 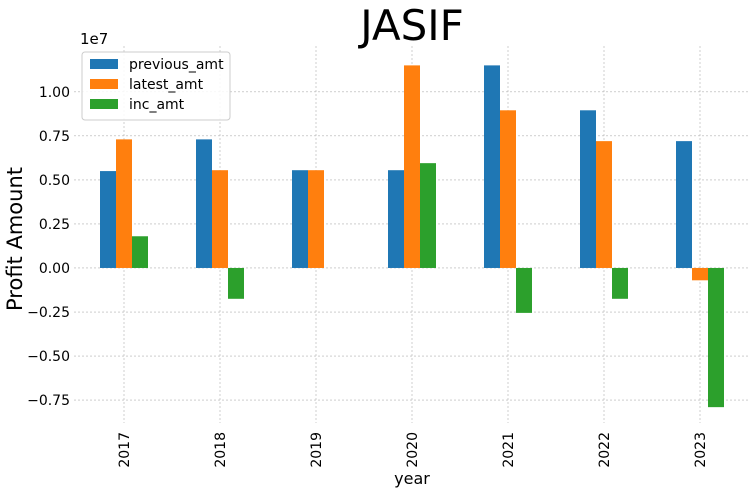 What do you see at coordinates (701, 450) in the screenshot?
I see `x-tick-label: 2023` at bounding box center [701, 450].